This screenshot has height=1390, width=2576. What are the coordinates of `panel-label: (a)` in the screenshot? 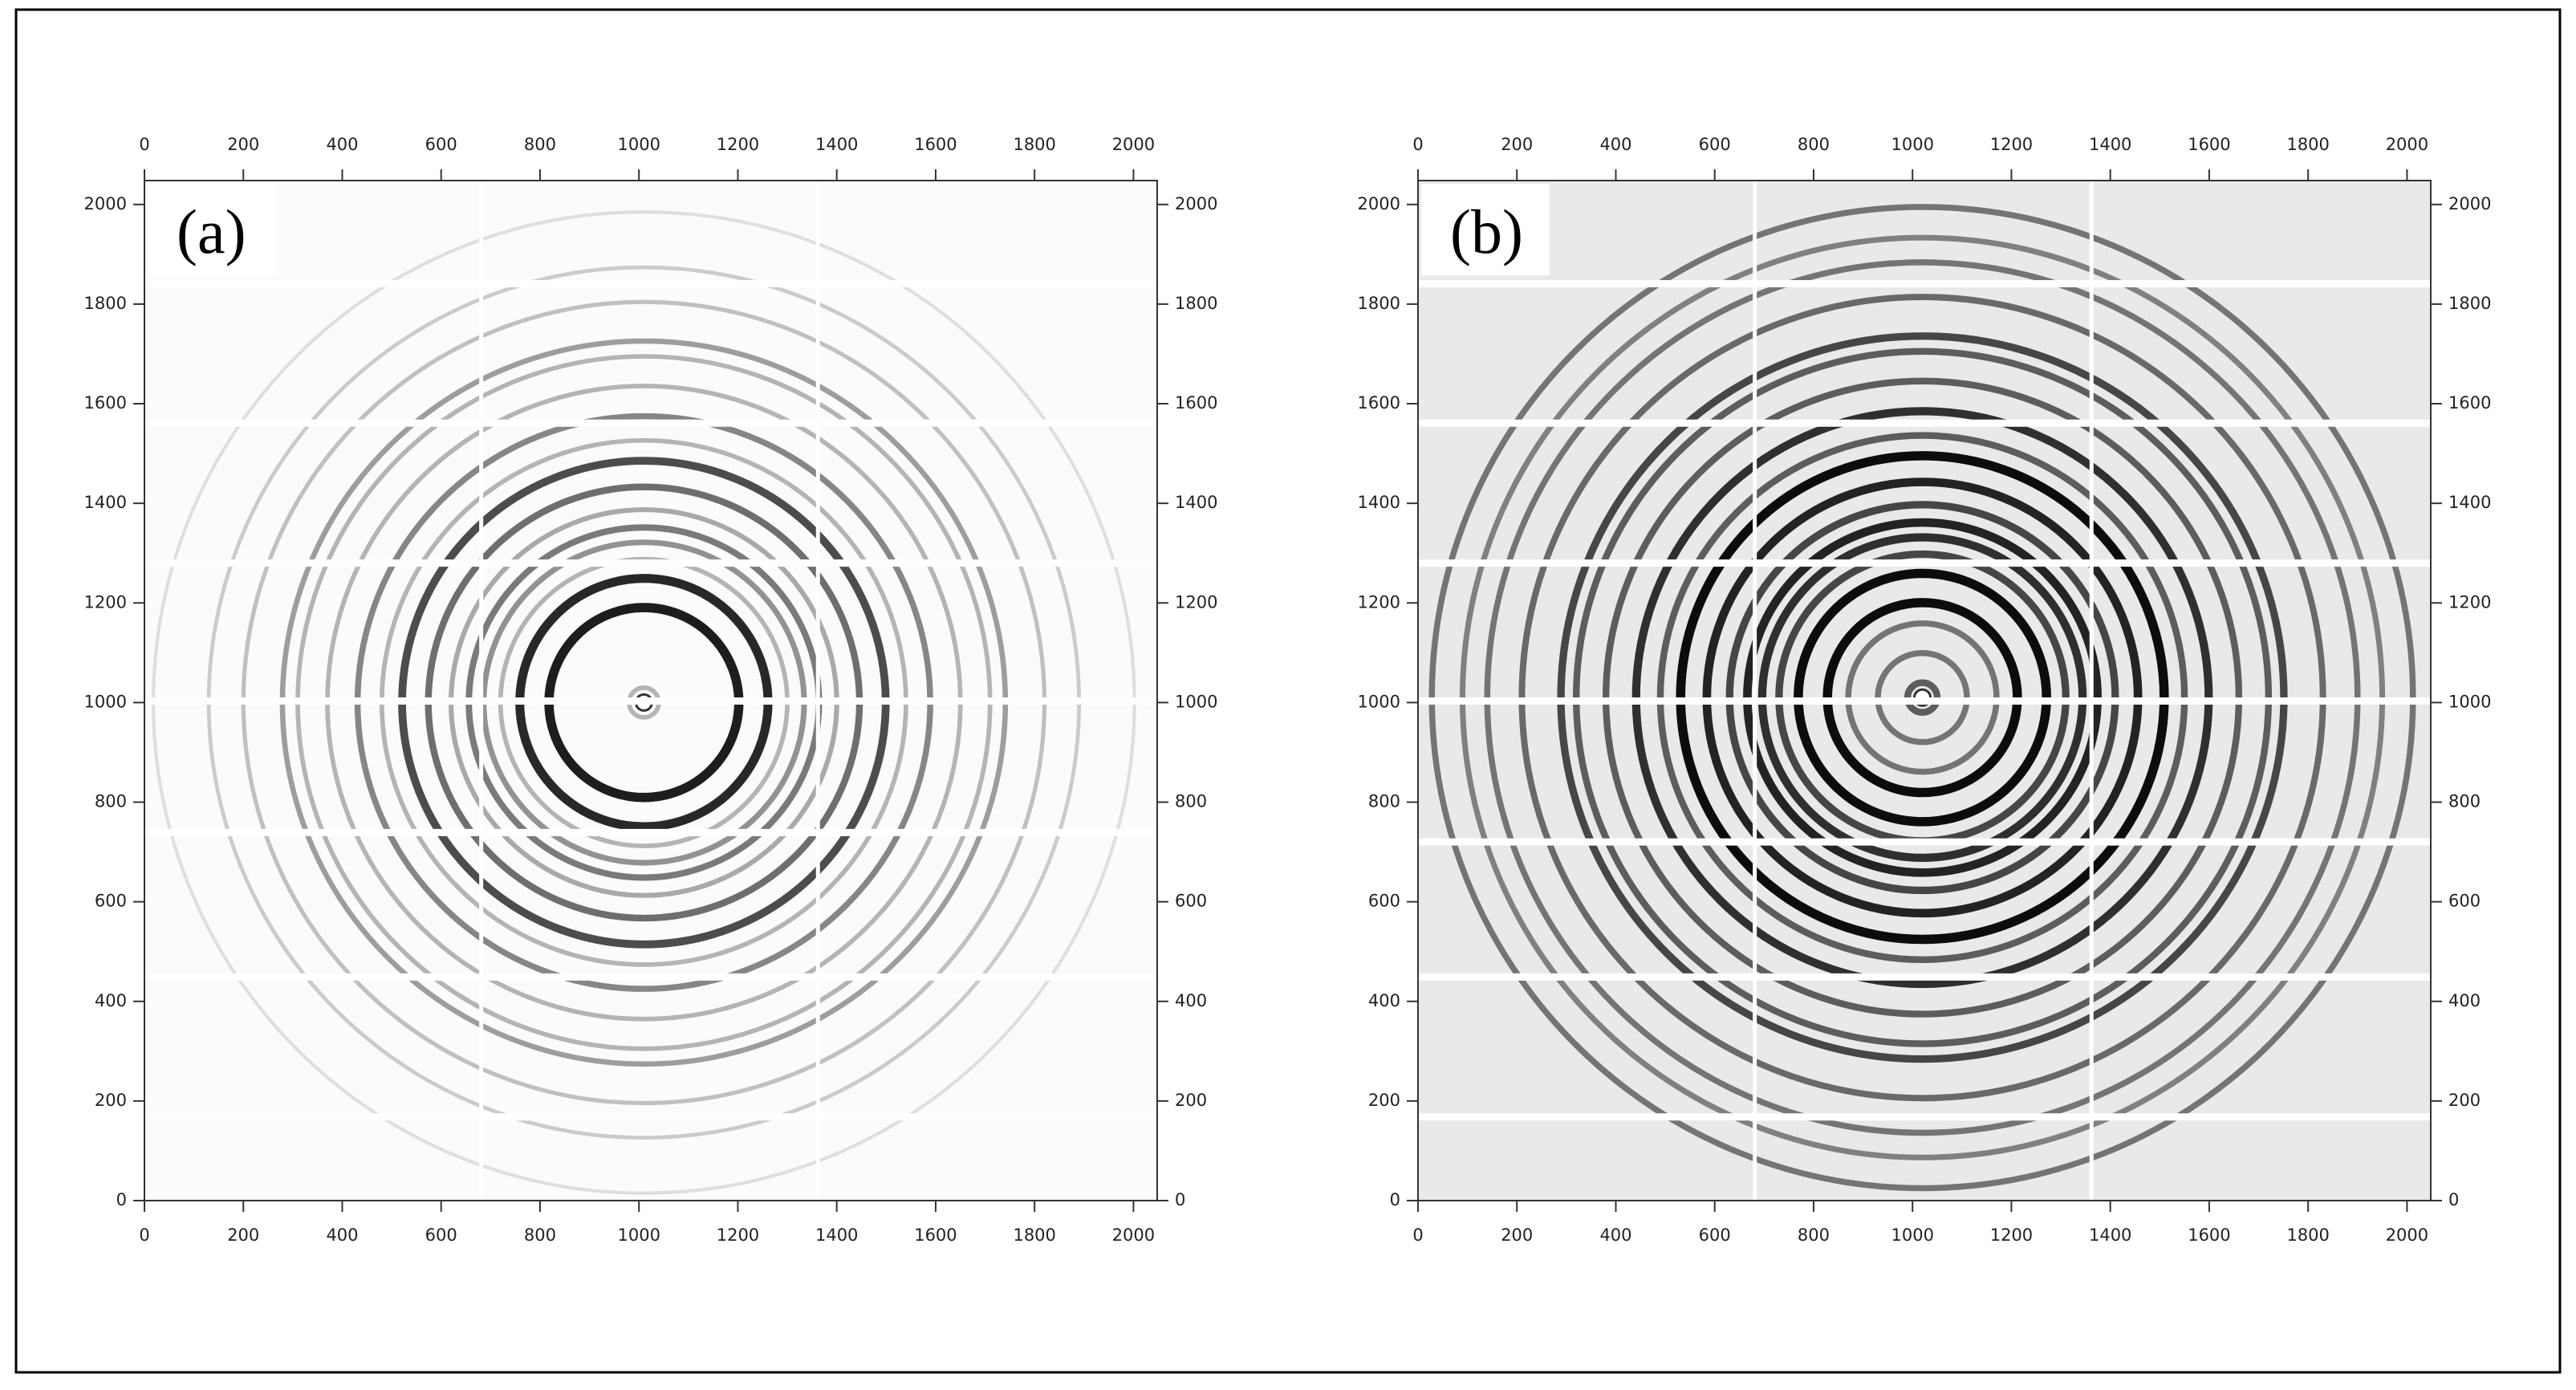 It's located at (212, 231).